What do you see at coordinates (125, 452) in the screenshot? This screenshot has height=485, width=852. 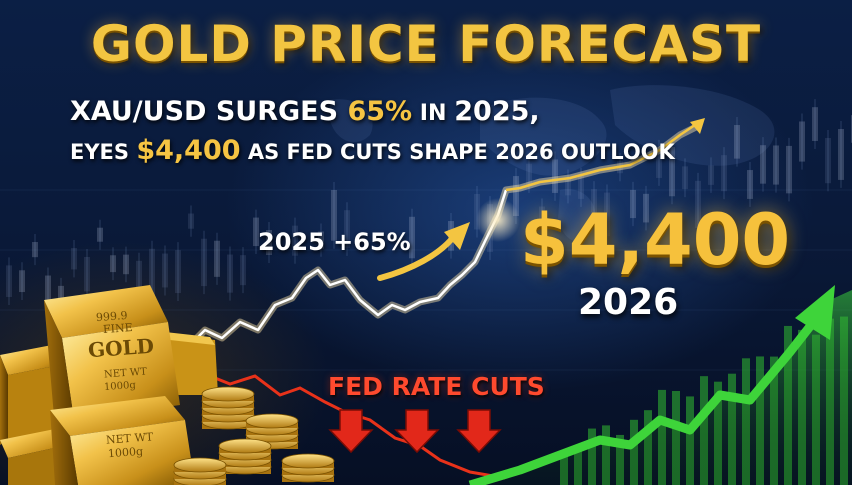 I see `gold-bar-weight-2: 1000g` at bounding box center [125, 452].